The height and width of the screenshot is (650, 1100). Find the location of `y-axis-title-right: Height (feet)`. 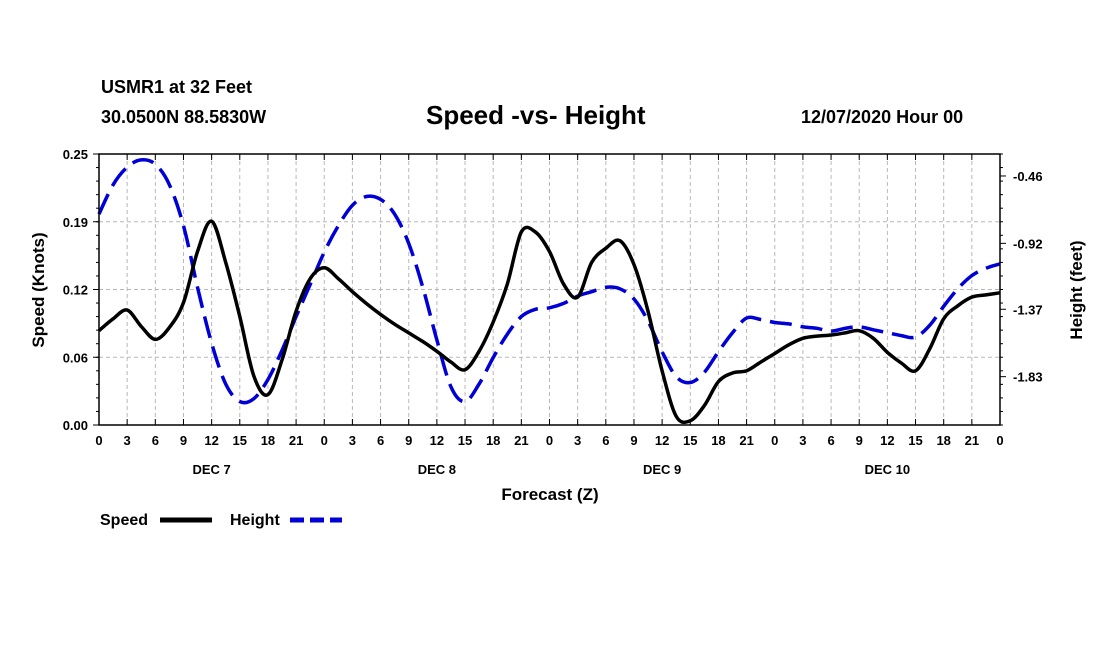

y-axis-title-right: Height (feet) is located at coordinates (1076, 289).